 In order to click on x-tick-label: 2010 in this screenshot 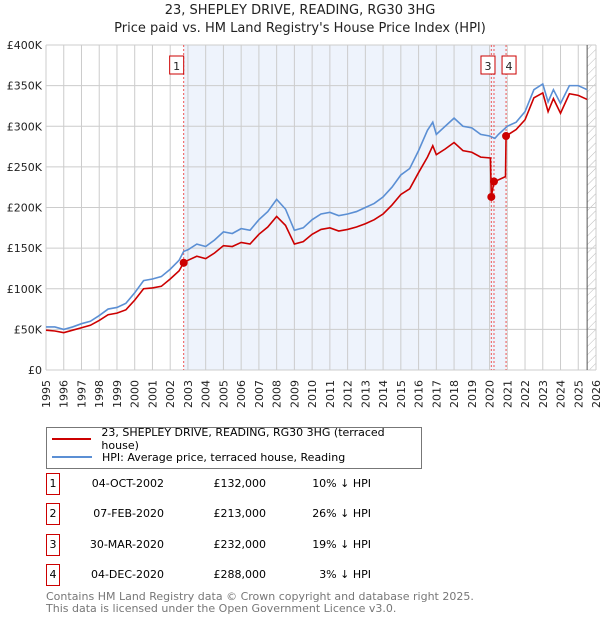, I will do `click(312, 394)`.